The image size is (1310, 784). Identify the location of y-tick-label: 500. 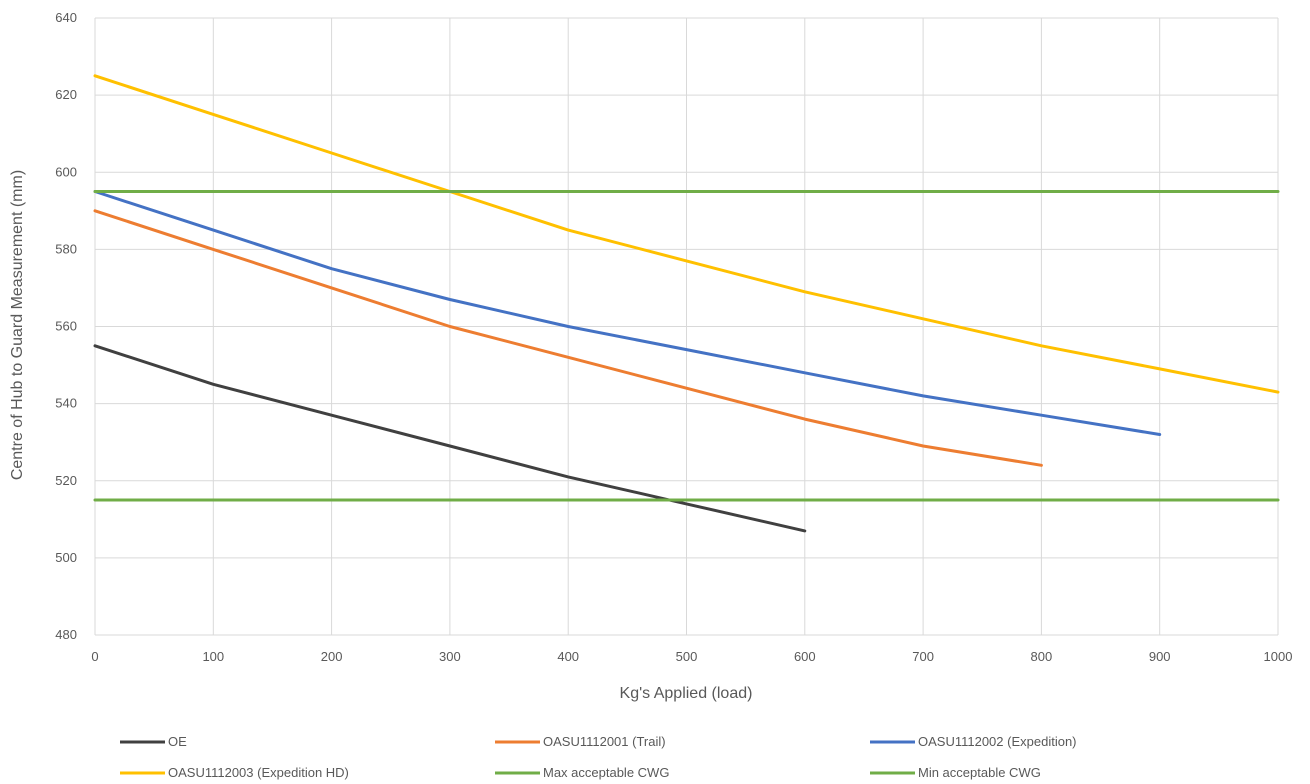
(66, 557).